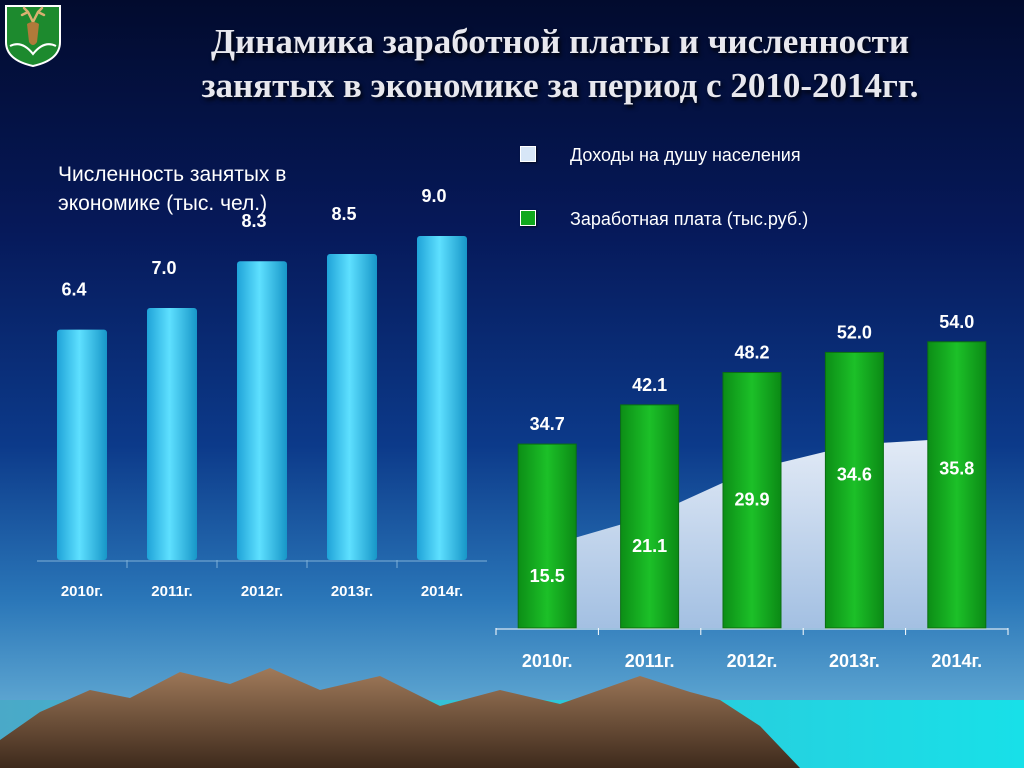 The height and width of the screenshot is (768, 1024). What do you see at coordinates (956, 322) in the screenshot?
I see `salary-data-label: 54.0` at bounding box center [956, 322].